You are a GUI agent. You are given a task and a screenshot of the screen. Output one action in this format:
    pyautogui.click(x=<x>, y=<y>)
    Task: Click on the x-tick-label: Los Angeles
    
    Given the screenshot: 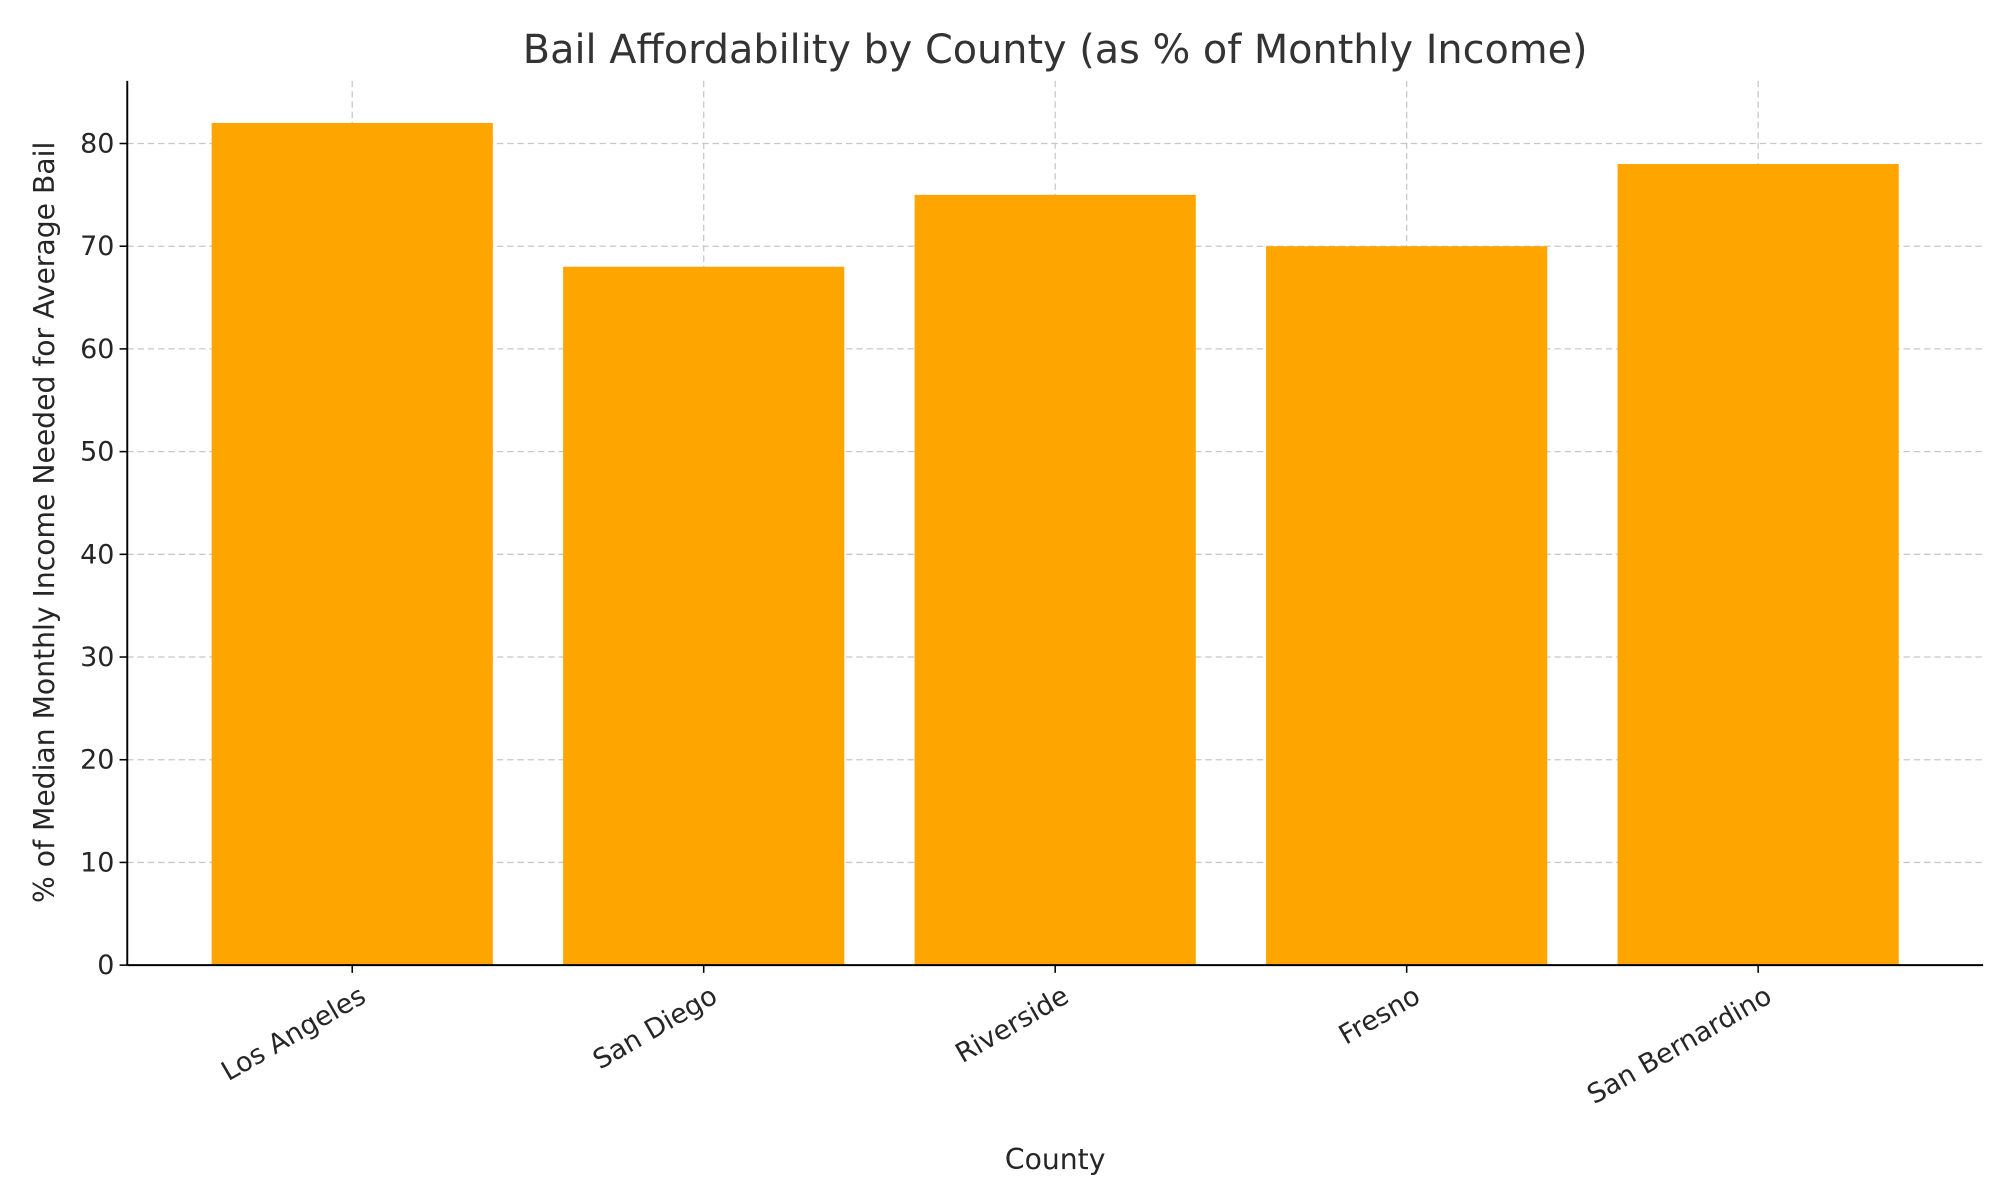 What is the action you would take?
    pyautogui.click(x=293, y=1033)
    